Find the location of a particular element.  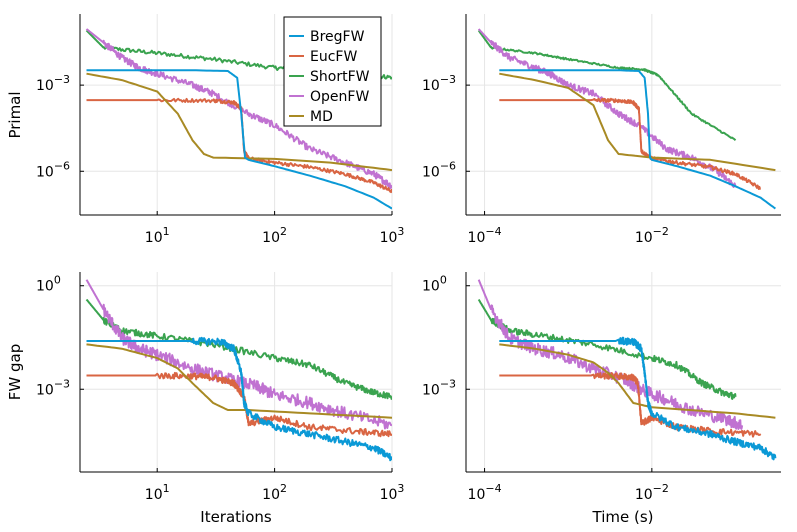

legend-label-bregfw: BregFW is located at coordinates (337, 37).